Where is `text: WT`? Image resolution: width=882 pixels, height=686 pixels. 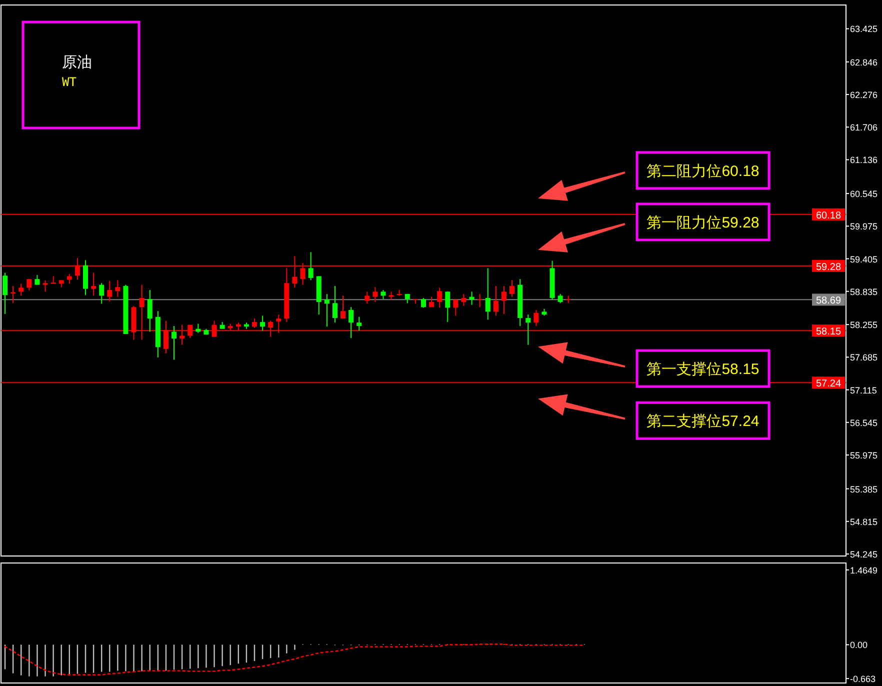 text: WT is located at coordinates (69, 82).